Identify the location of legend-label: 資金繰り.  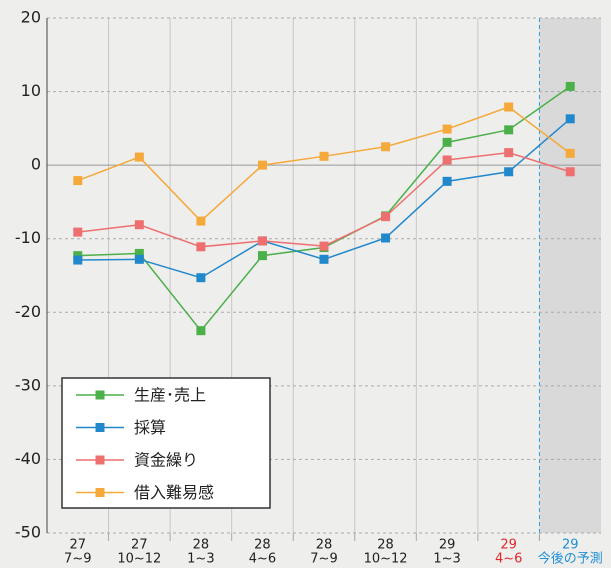
(166, 460).